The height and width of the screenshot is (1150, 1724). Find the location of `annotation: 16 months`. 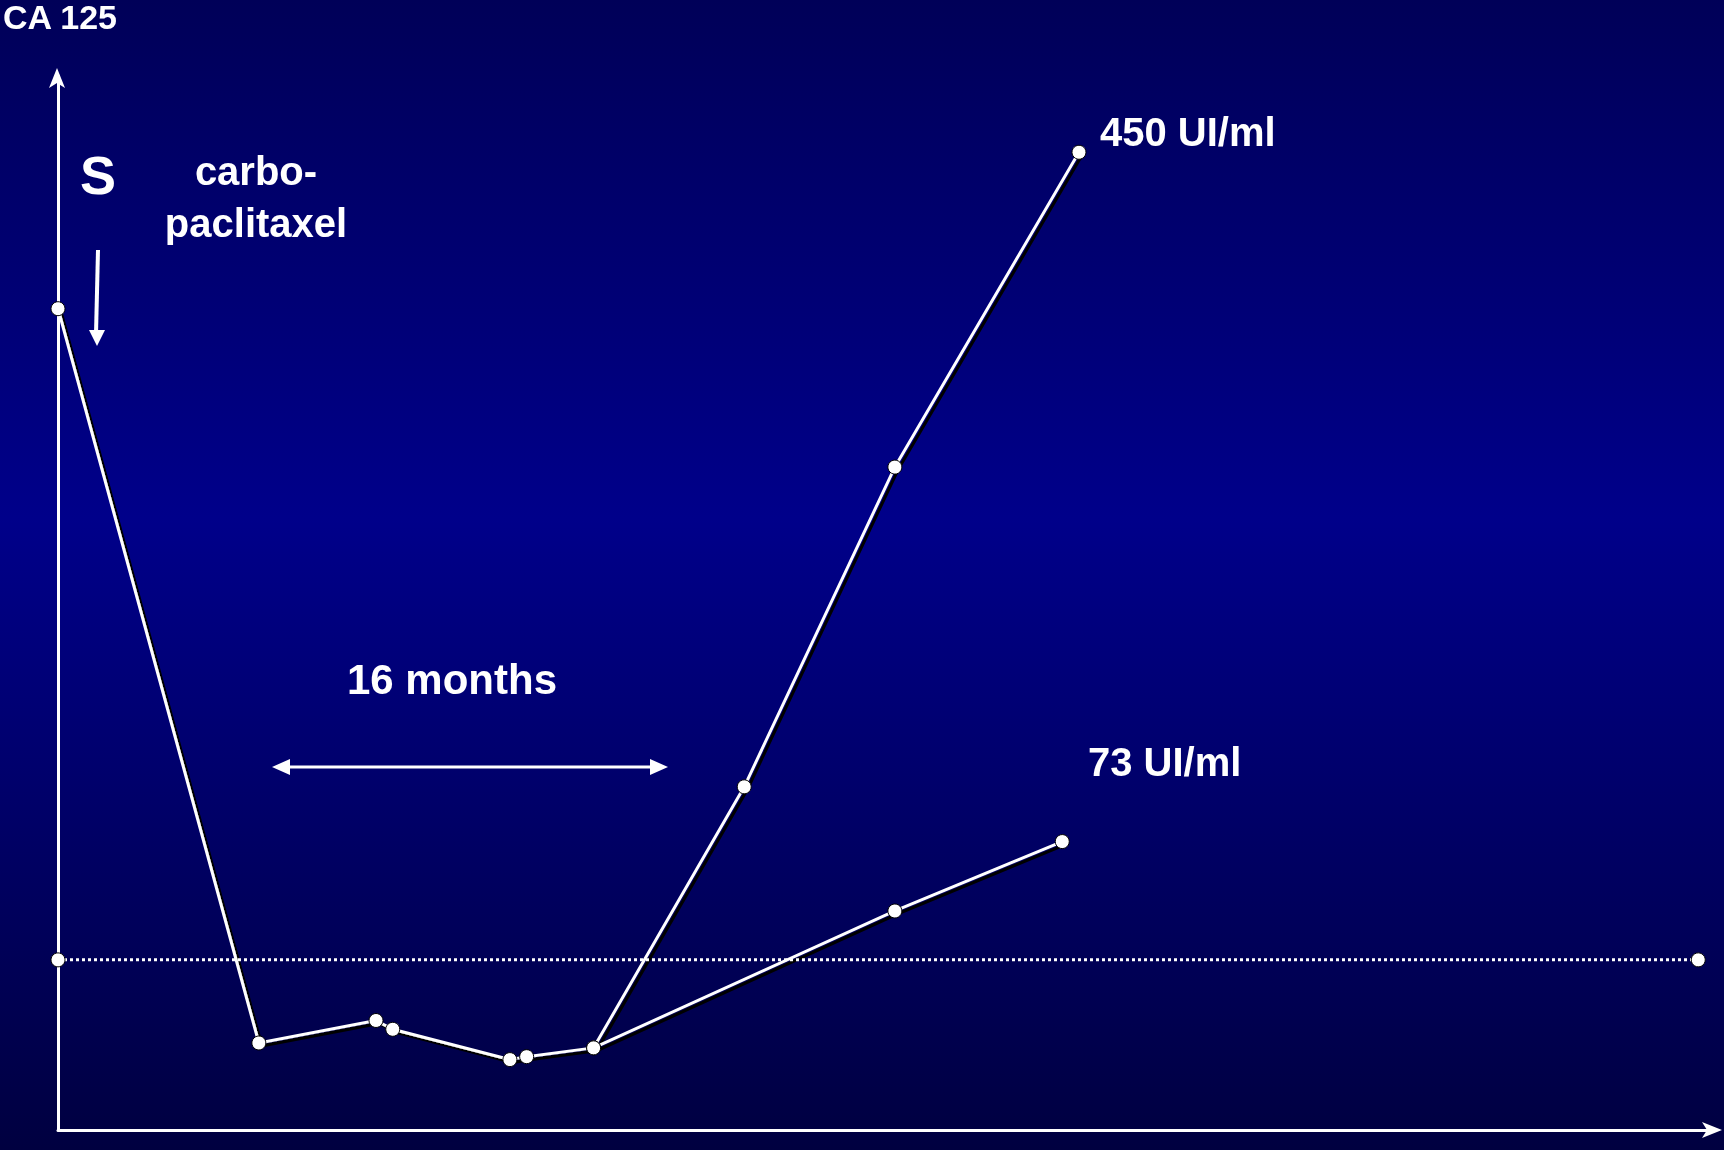

annotation: 16 months is located at coordinates (452, 679).